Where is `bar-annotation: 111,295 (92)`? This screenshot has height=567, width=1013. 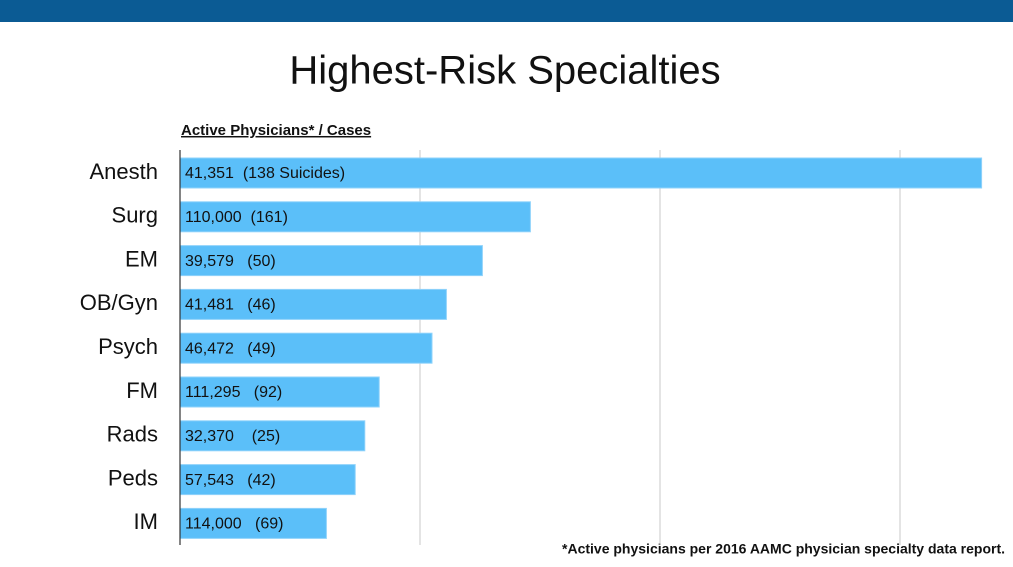 bar-annotation: 111,295 (92) is located at coordinates (233, 392).